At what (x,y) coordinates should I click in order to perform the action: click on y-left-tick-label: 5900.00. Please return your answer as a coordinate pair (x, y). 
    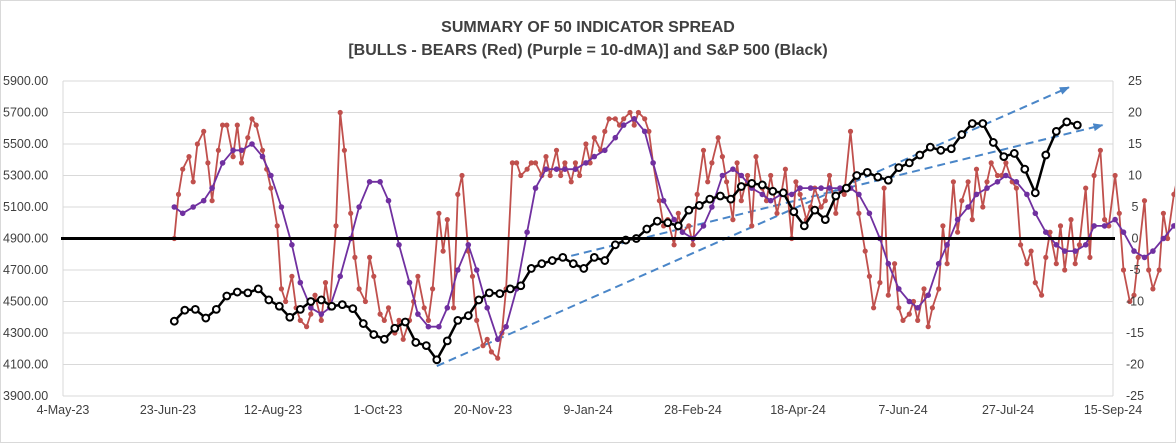
    Looking at the image, I should click on (25, 81).